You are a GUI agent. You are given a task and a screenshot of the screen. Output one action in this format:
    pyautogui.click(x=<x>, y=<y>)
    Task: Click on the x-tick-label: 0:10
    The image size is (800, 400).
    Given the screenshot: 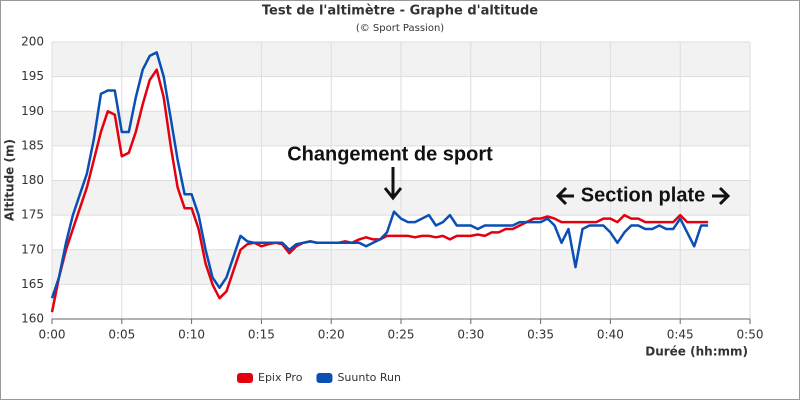 What is the action you would take?
    pyautogui.click(x=191, y=335)
    